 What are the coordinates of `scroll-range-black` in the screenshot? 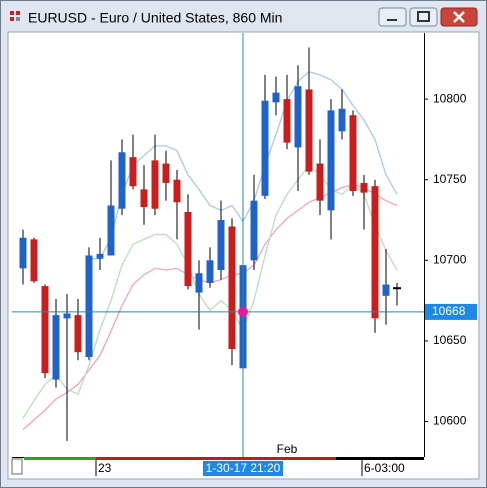 It's located at (380, 458).